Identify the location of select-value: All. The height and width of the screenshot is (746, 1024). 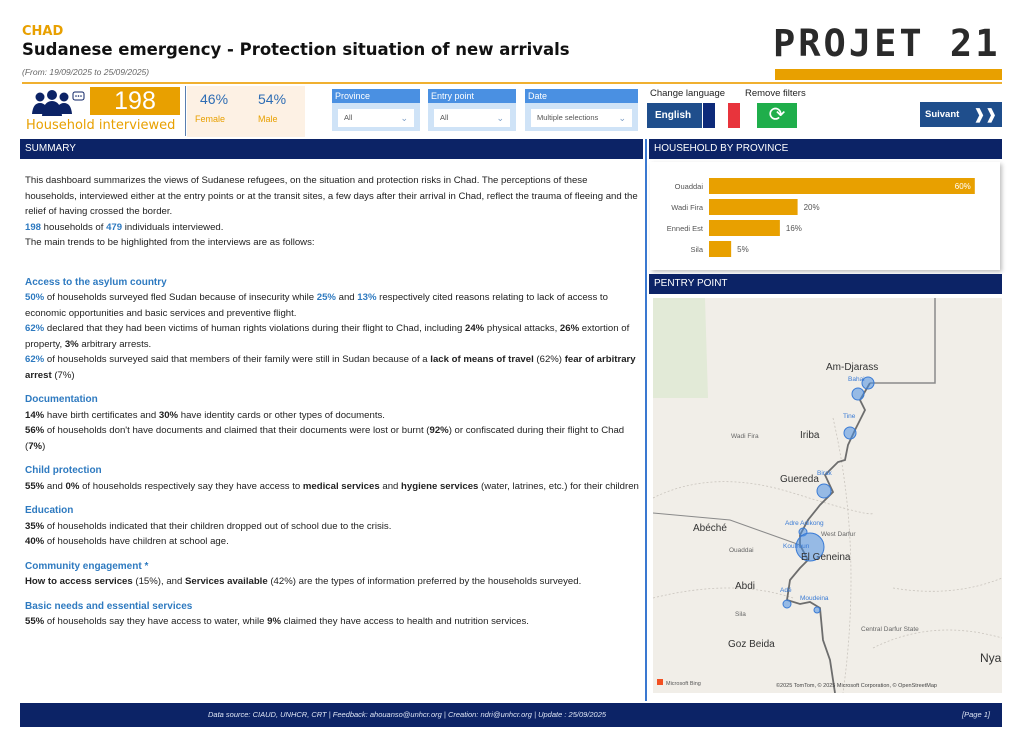
(348, 117).